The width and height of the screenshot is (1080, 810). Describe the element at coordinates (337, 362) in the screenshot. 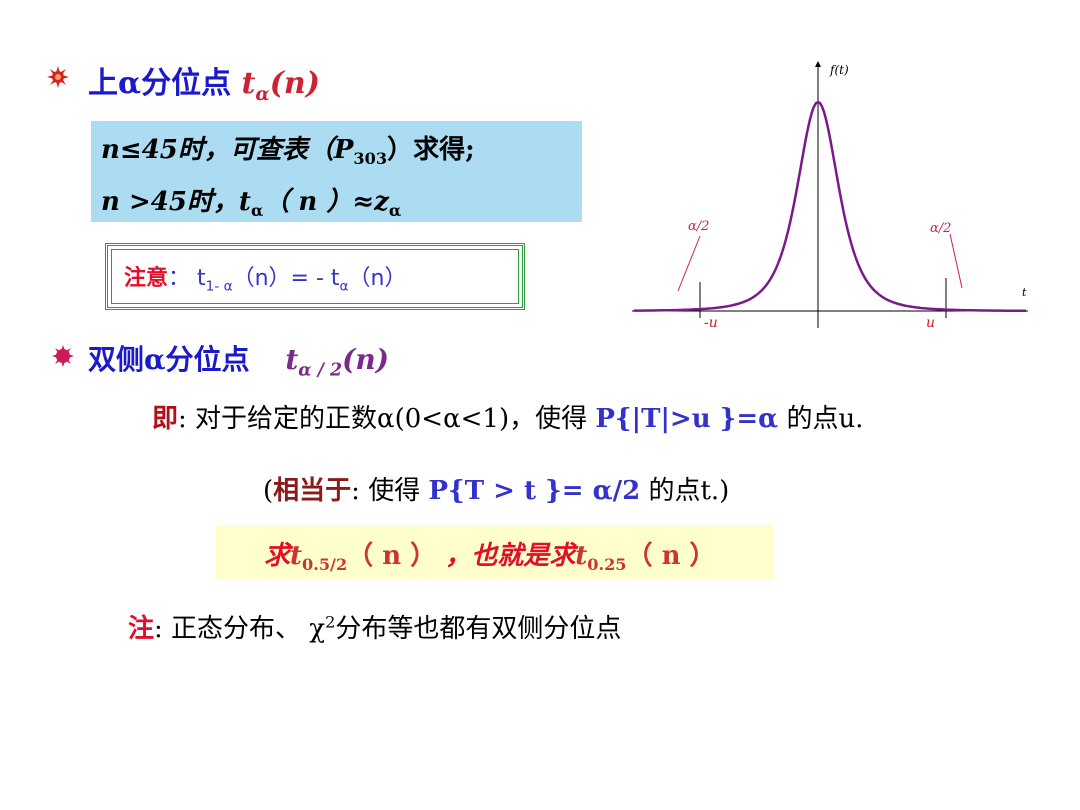

I see `section2-var: tα / 2(n)` at that location.